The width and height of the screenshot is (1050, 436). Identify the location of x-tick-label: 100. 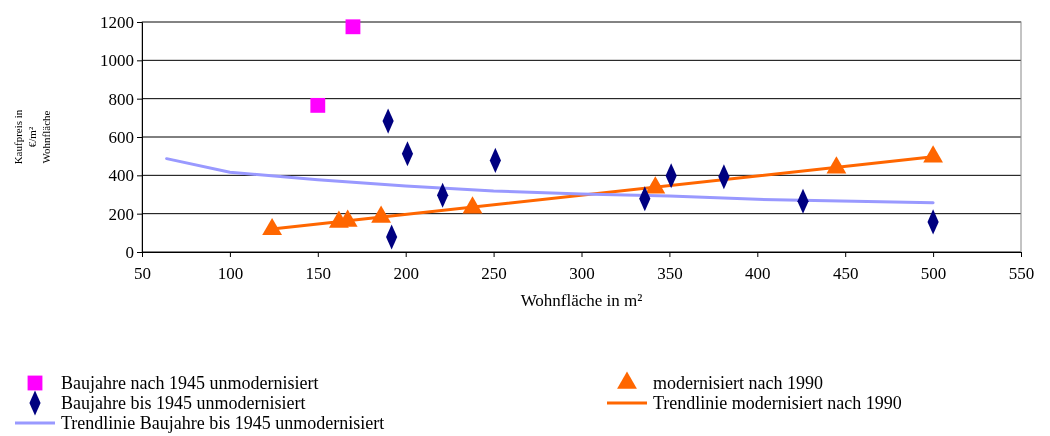
(230, 273).